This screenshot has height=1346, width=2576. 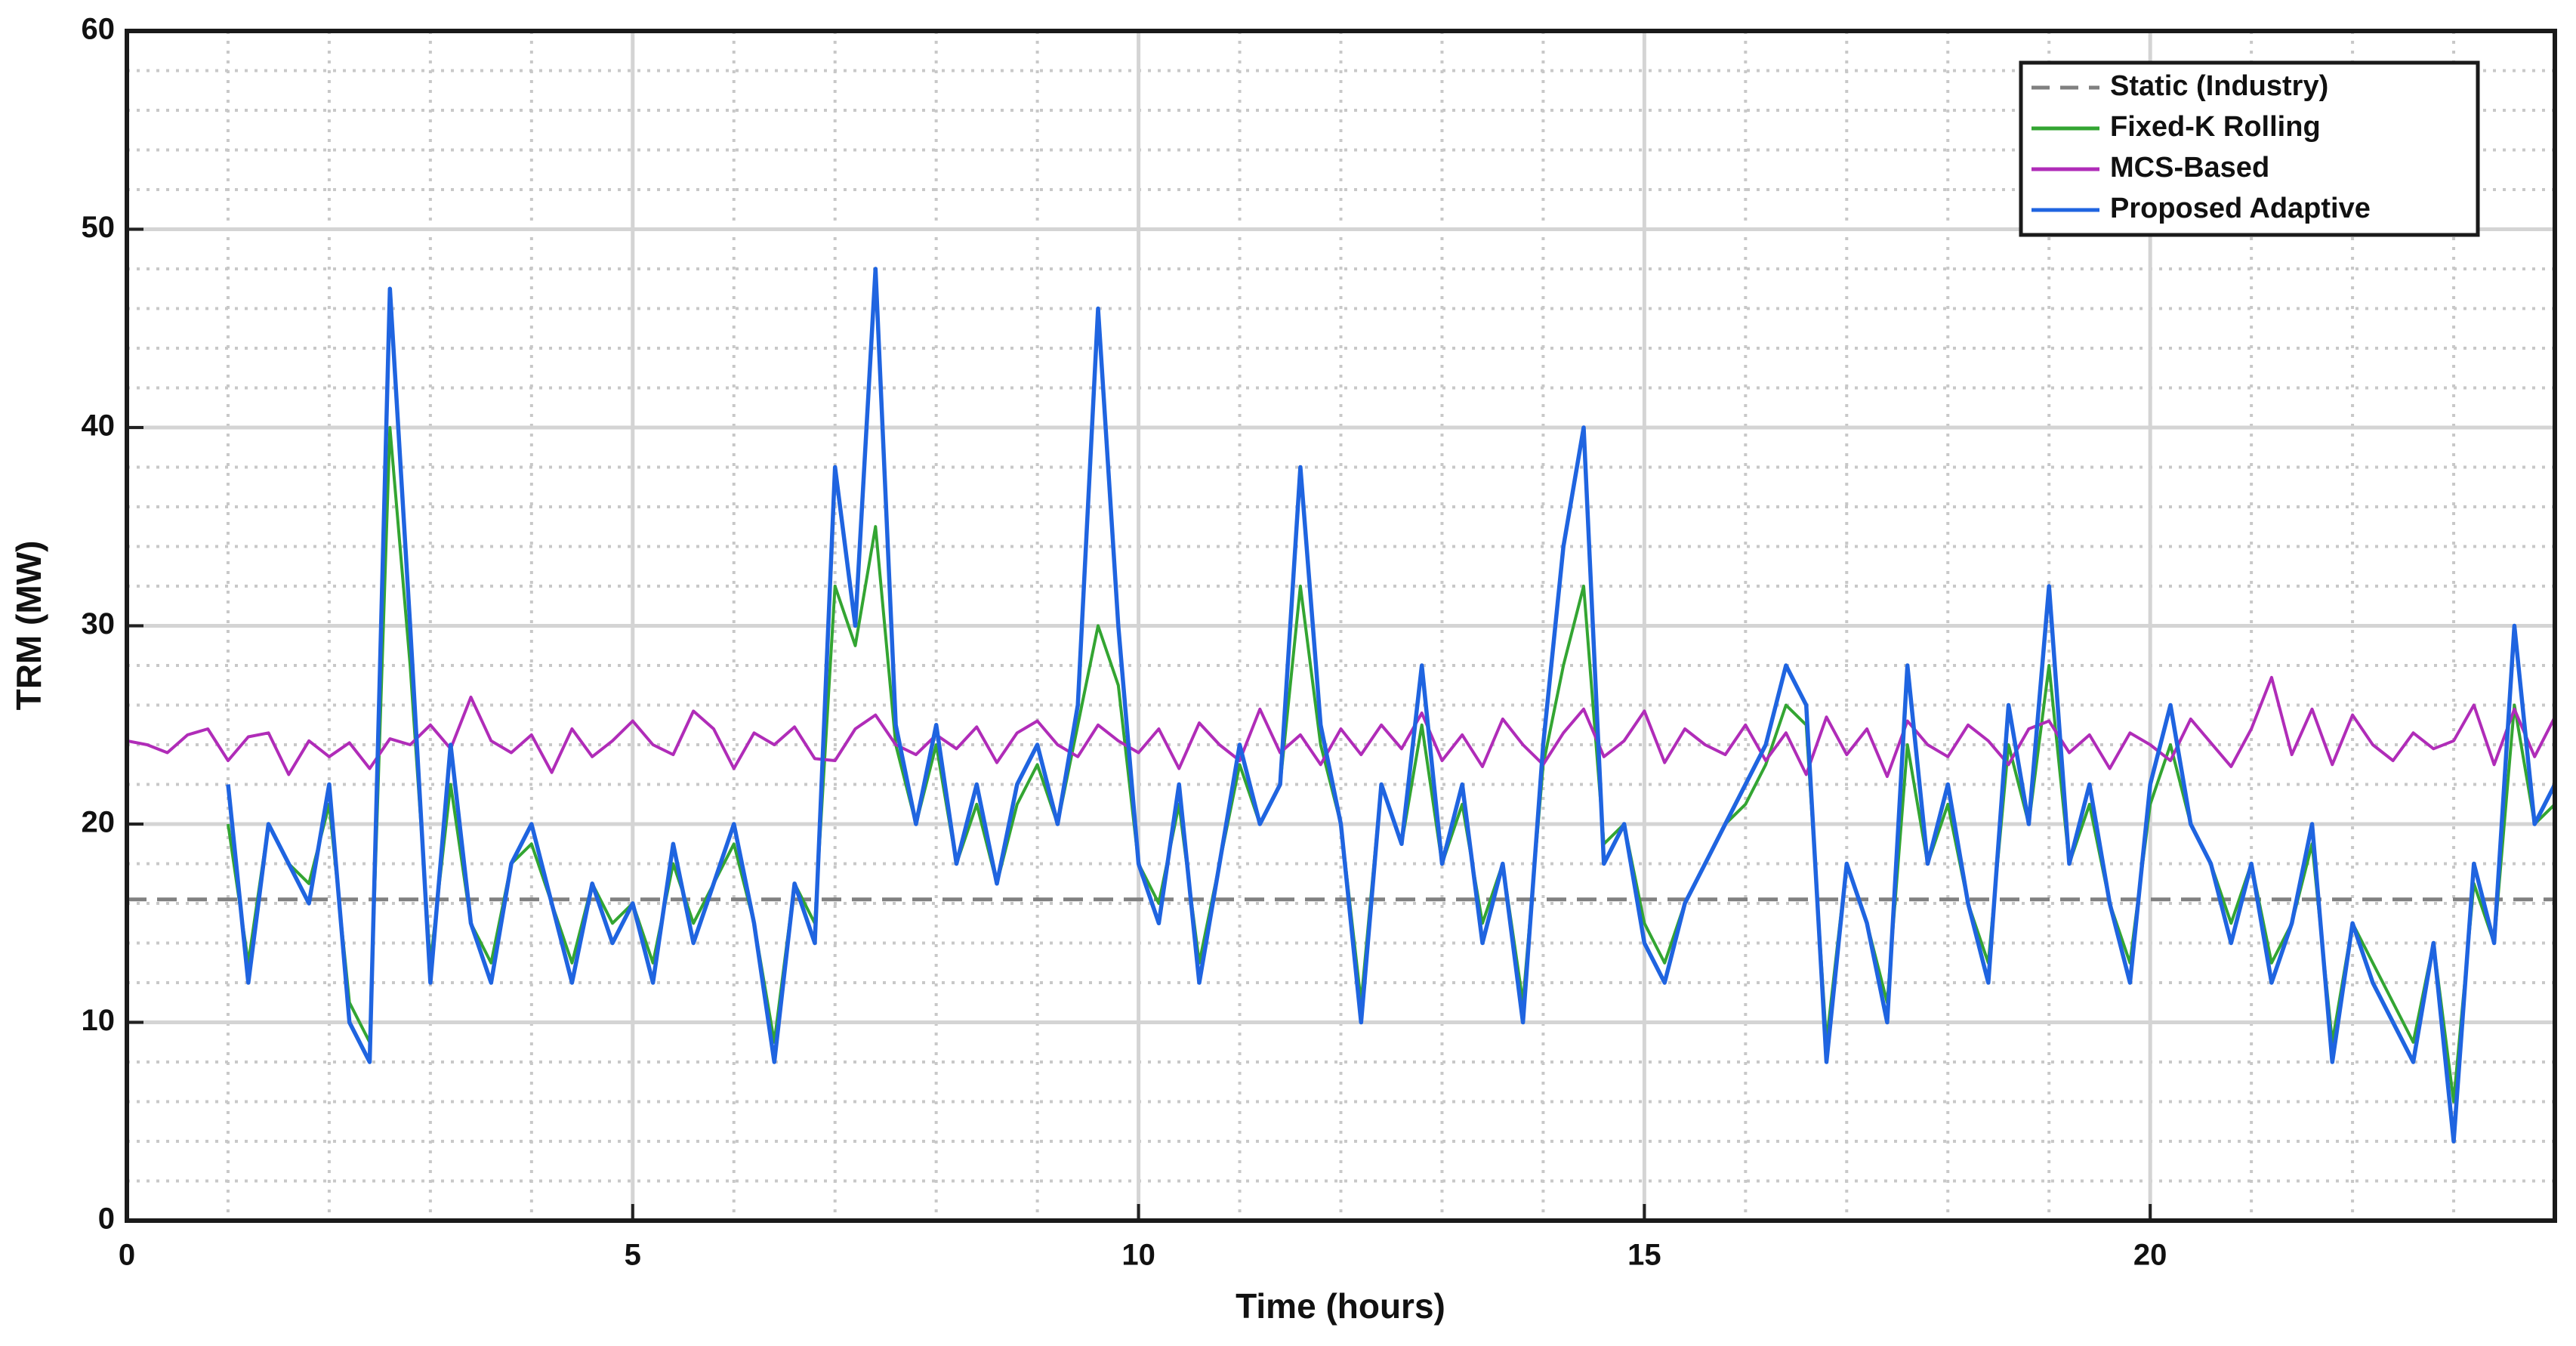 I want to click on x-tick-label: 15, so click(x=1644, y=1255).